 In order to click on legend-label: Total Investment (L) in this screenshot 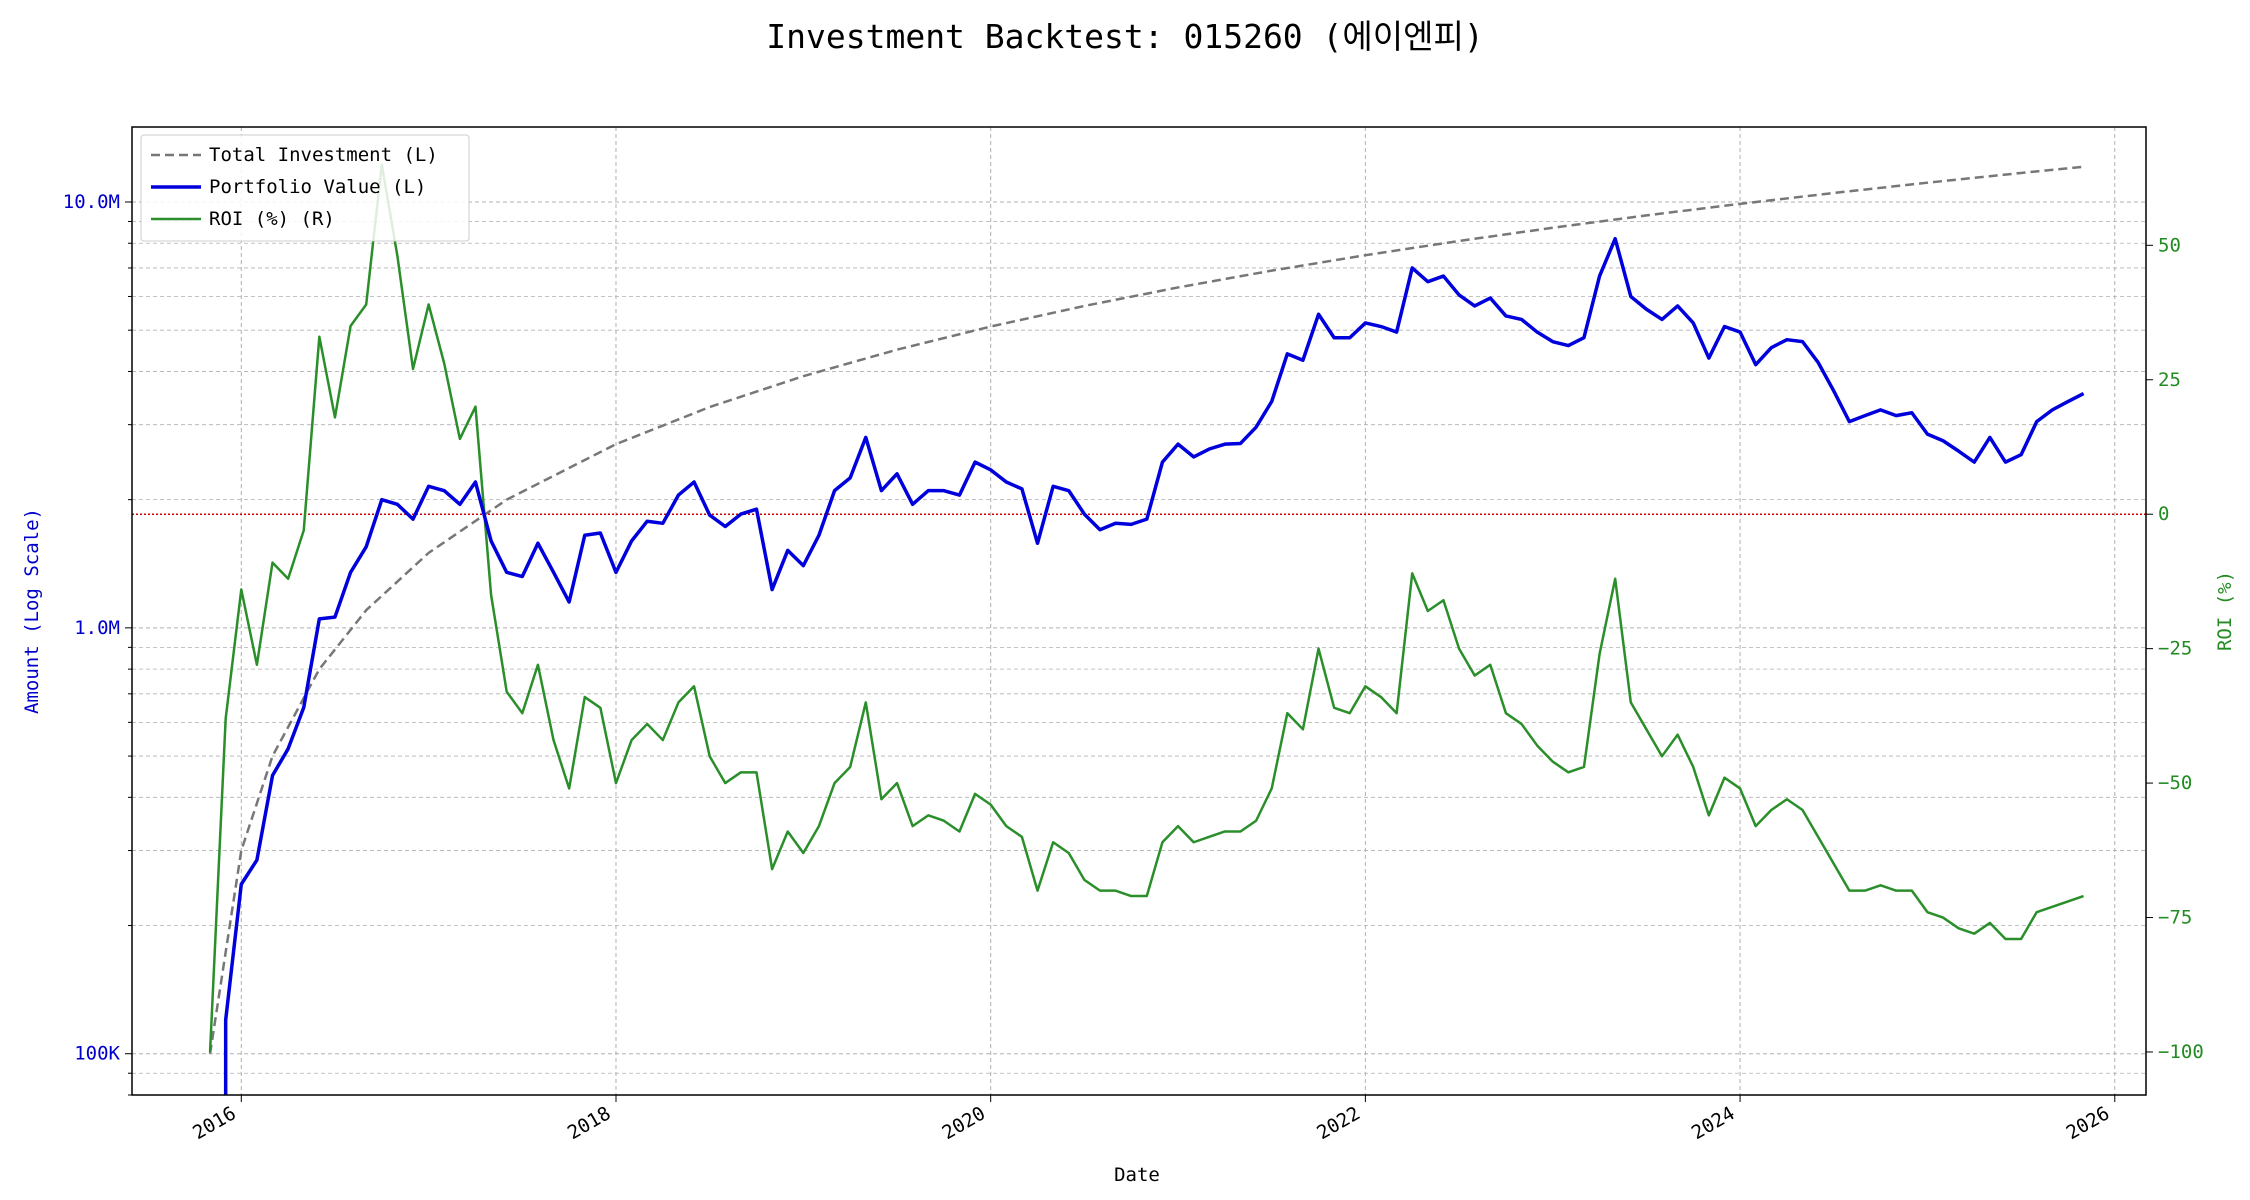, I will do `click(323, 155)`.